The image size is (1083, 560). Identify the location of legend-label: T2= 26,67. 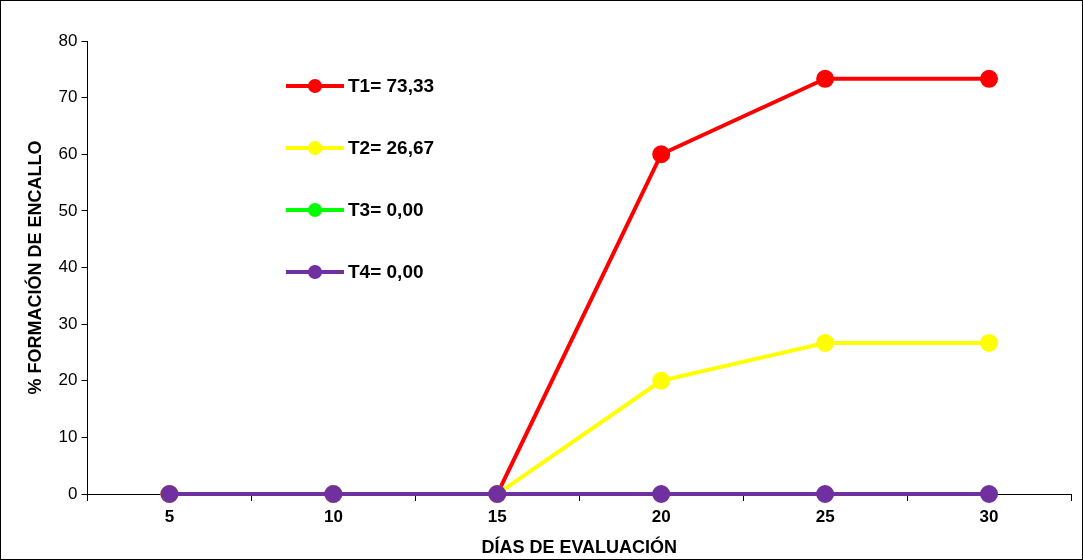
(391, 148).